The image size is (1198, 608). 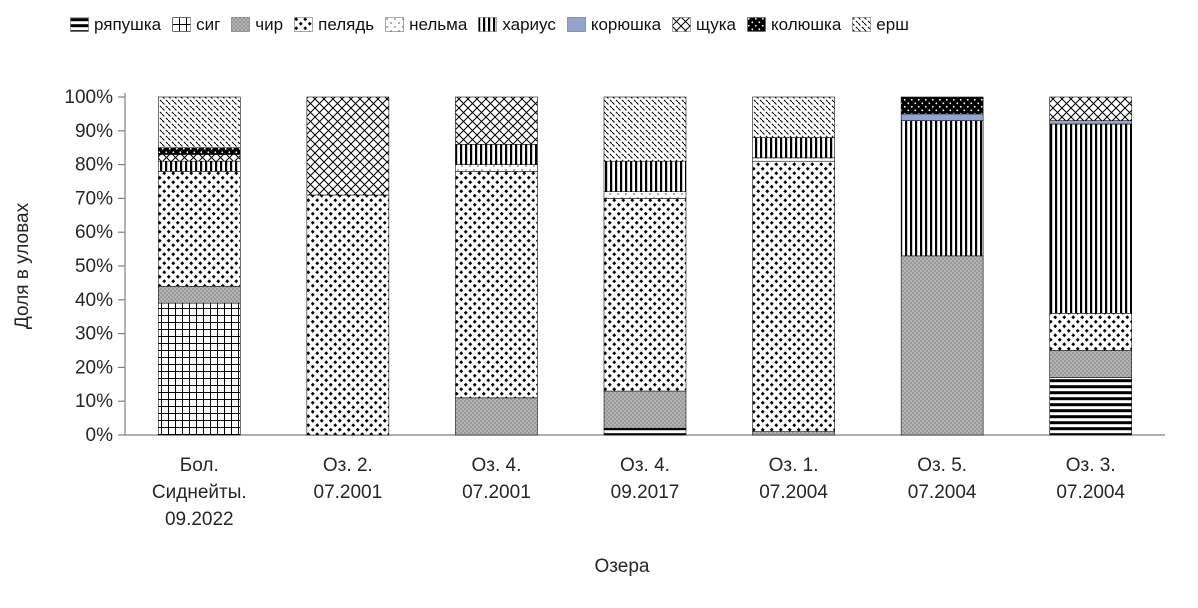 I want to click on x-category-label: Оз. 1., so click(x=794, y=465).